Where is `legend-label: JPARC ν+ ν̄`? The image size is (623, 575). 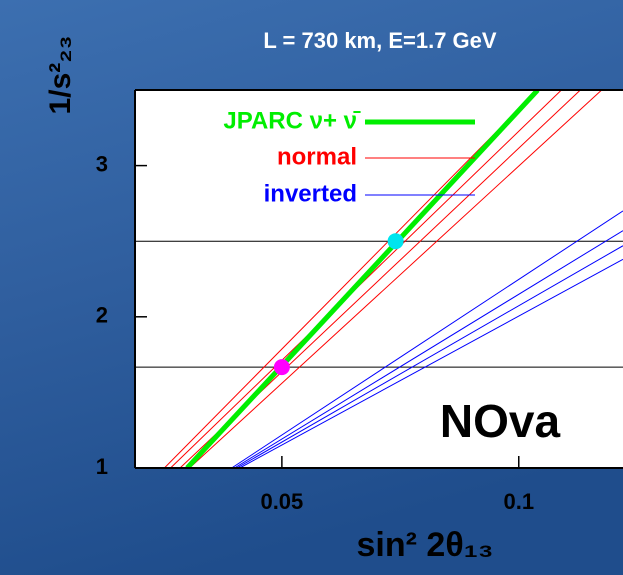
legend-label: JPARC ν+ ν̄ is located at coordinates (292, 120).